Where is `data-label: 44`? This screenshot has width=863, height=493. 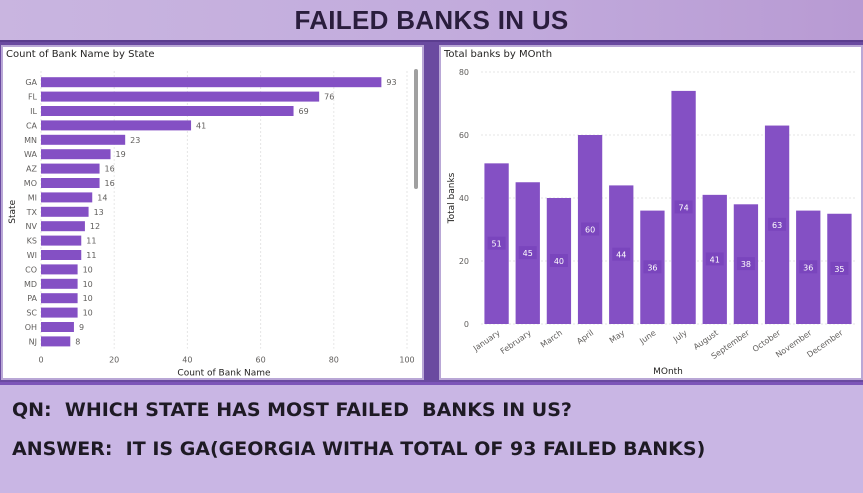
data-label: 44 is located at coordinates (621, 255).